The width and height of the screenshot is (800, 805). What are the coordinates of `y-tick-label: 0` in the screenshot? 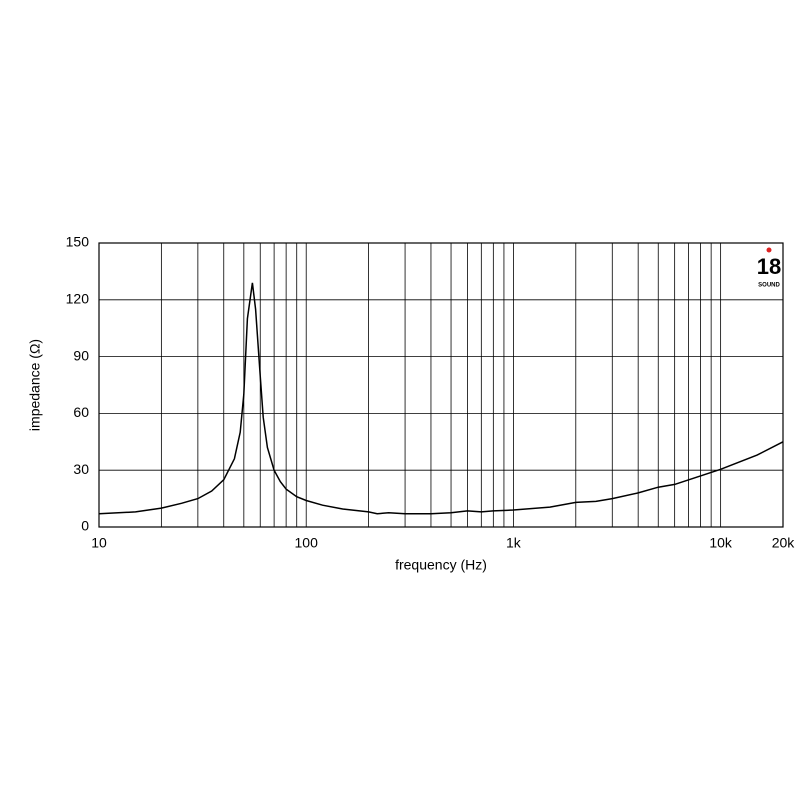 It's located at (85, 526).